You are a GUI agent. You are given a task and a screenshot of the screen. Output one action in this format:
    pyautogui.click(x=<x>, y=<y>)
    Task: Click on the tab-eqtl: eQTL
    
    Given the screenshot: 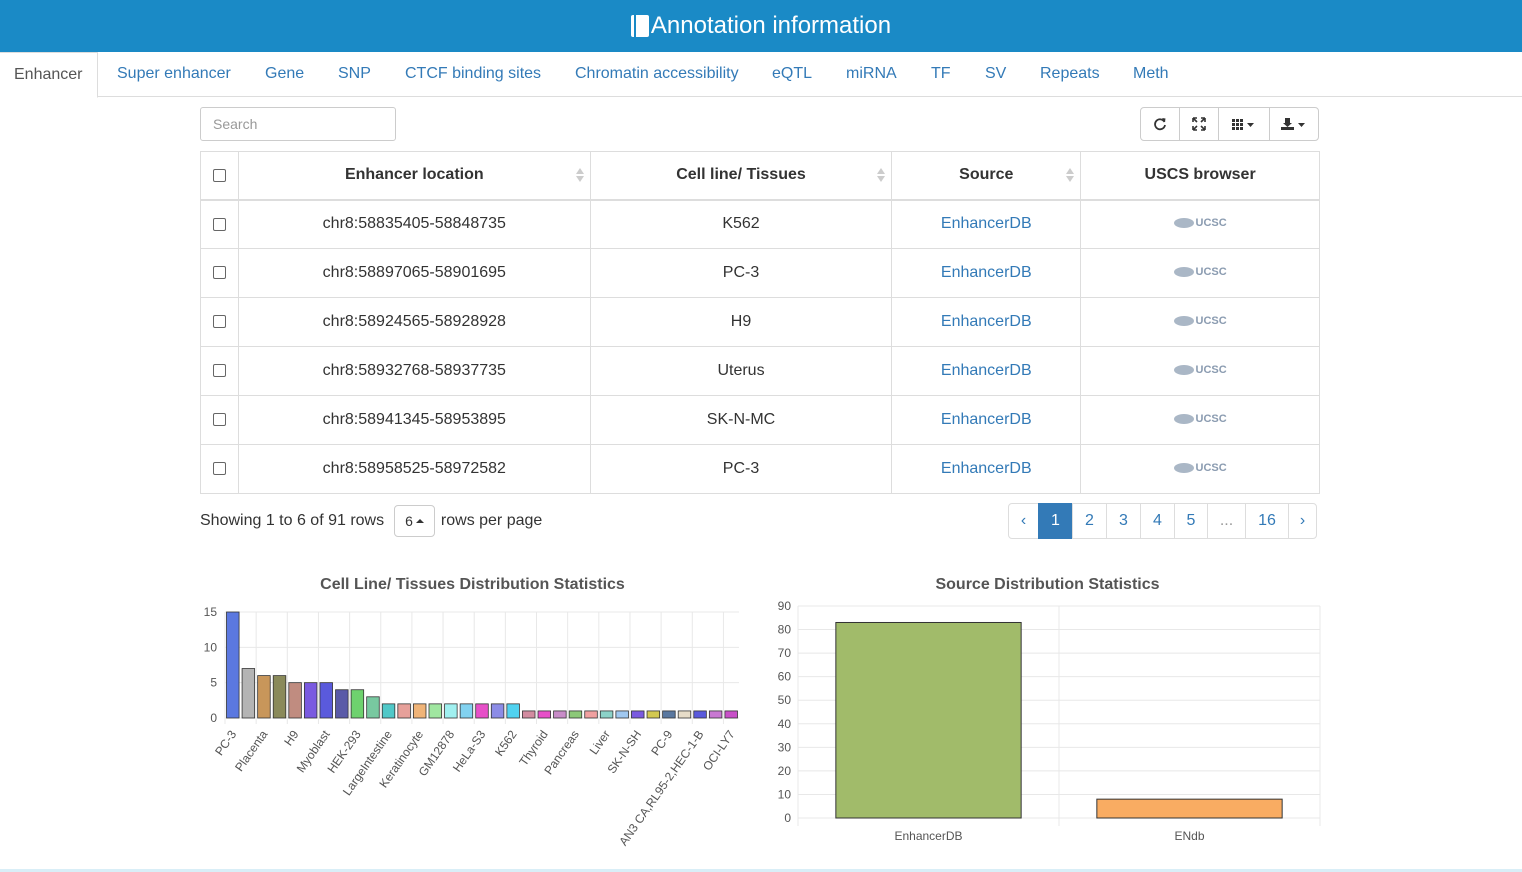 What is the action you would take?
    pyautogui.click(x=792, y=73)
    